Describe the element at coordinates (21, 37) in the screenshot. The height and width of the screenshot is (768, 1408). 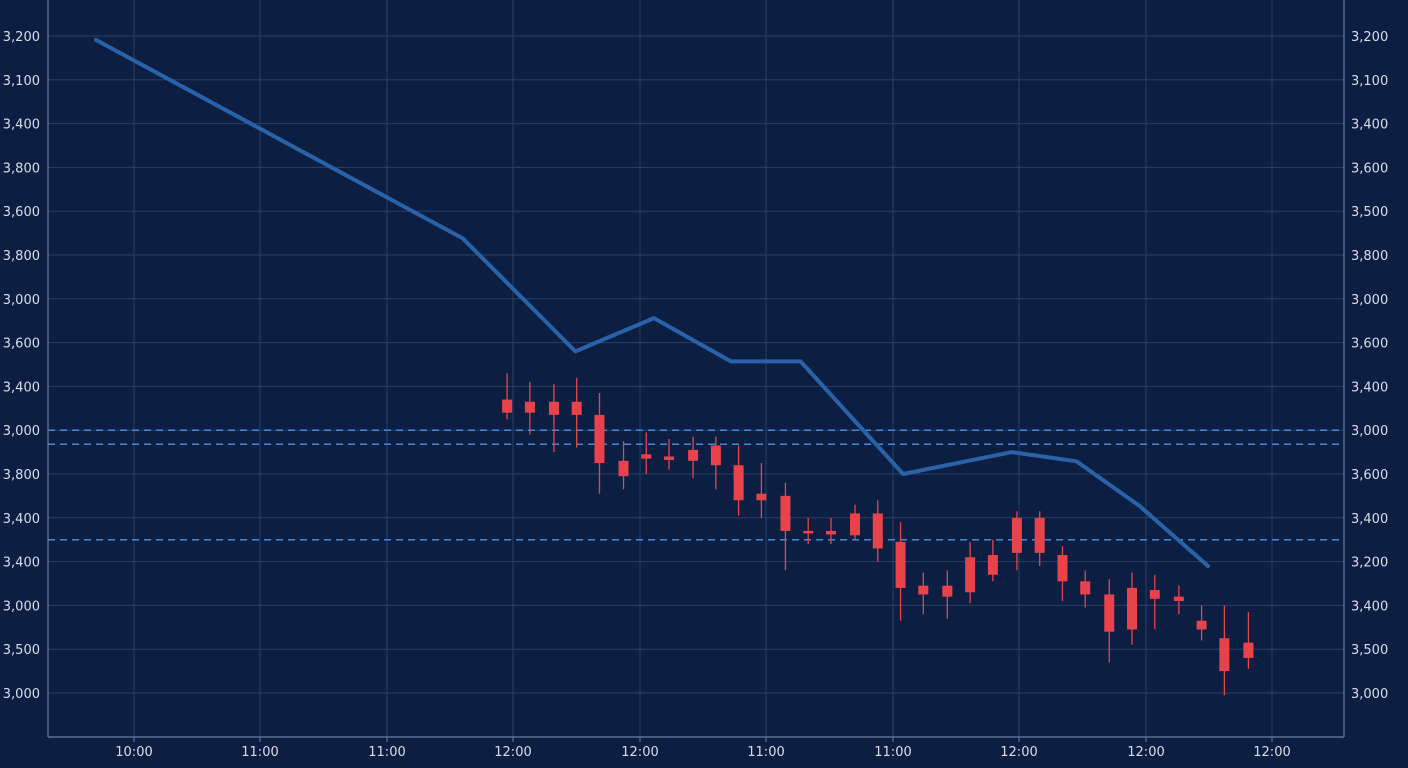
I see `y-tick-label-left: 3,200` at that location.